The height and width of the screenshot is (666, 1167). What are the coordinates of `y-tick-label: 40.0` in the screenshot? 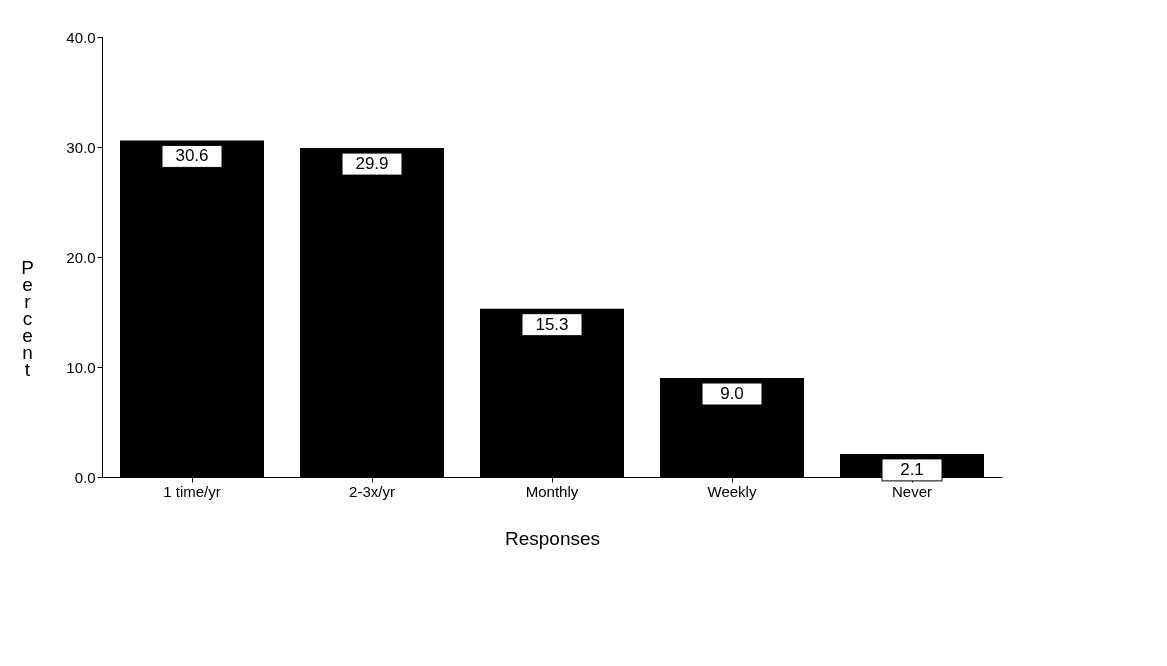 It's located at (81, 37).